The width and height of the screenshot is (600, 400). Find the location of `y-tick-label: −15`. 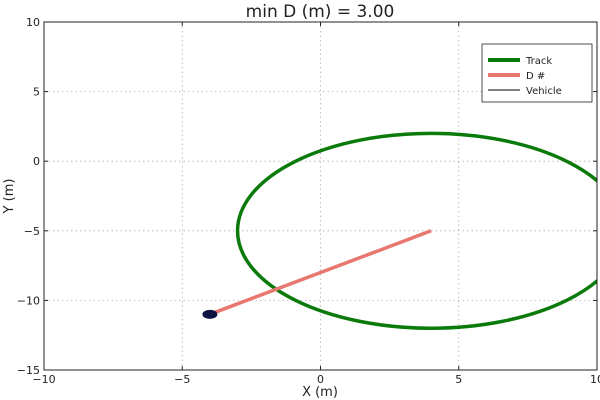

y-tick-label: −15 is located at coordinates (28, 370).